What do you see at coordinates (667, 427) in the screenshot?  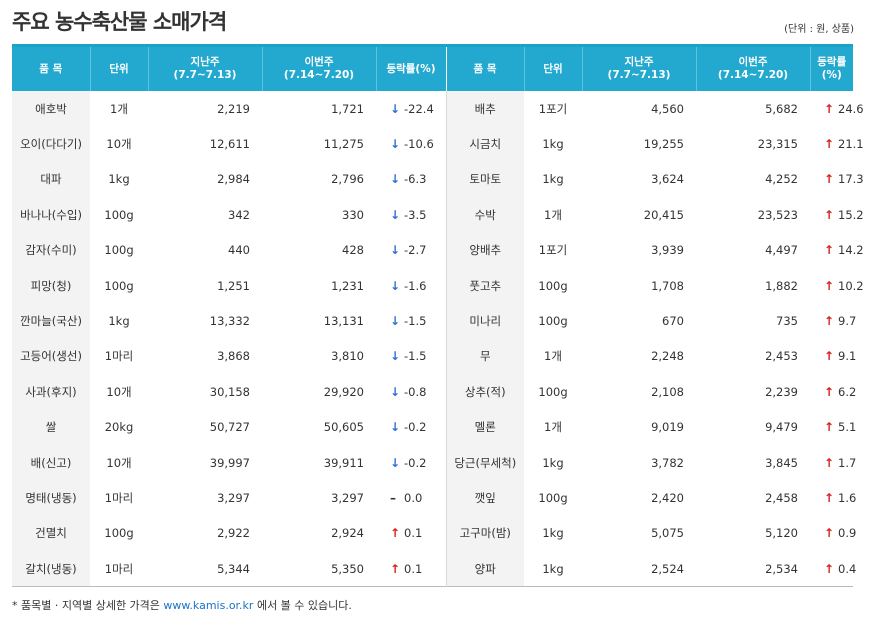 I see `last-week-price: 9,019` at bounding box center [667, 427].